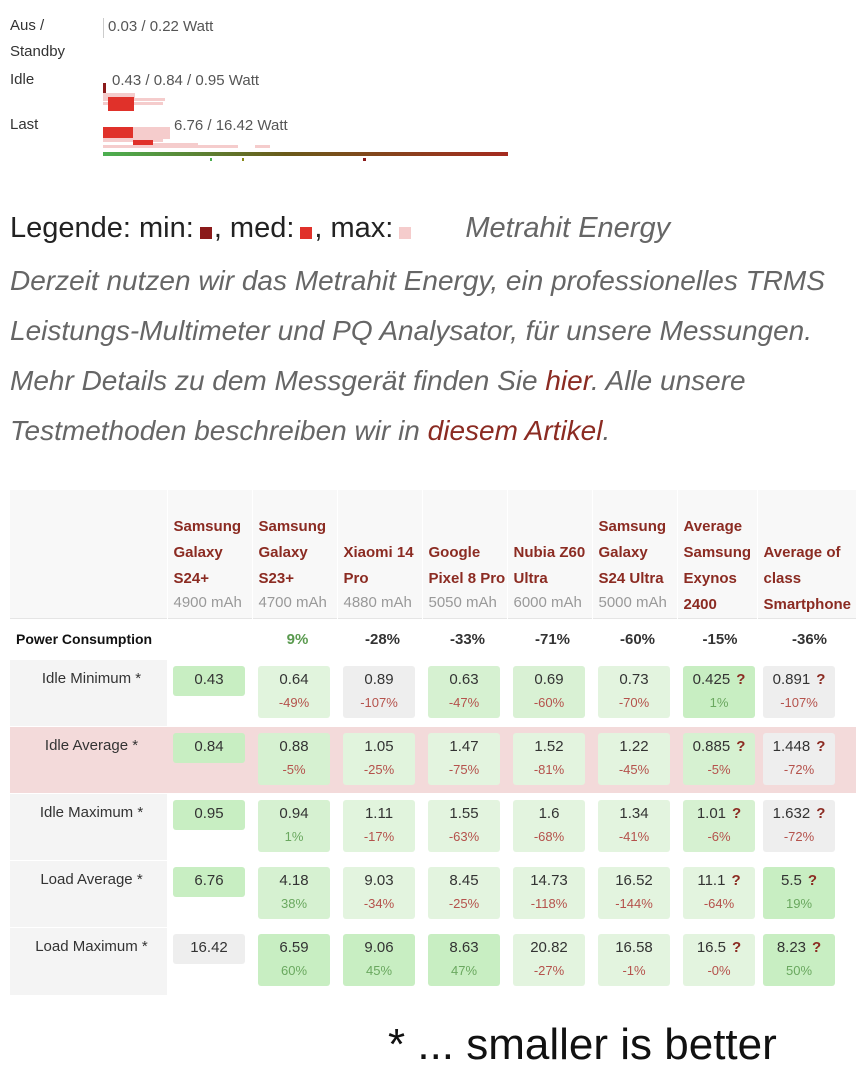 This screenshot has width=856, height=1080. What do you see at coordinates (209, 961) in the screenshot?
I see `data-cell: 16.42` at bounding box center [209, 961].